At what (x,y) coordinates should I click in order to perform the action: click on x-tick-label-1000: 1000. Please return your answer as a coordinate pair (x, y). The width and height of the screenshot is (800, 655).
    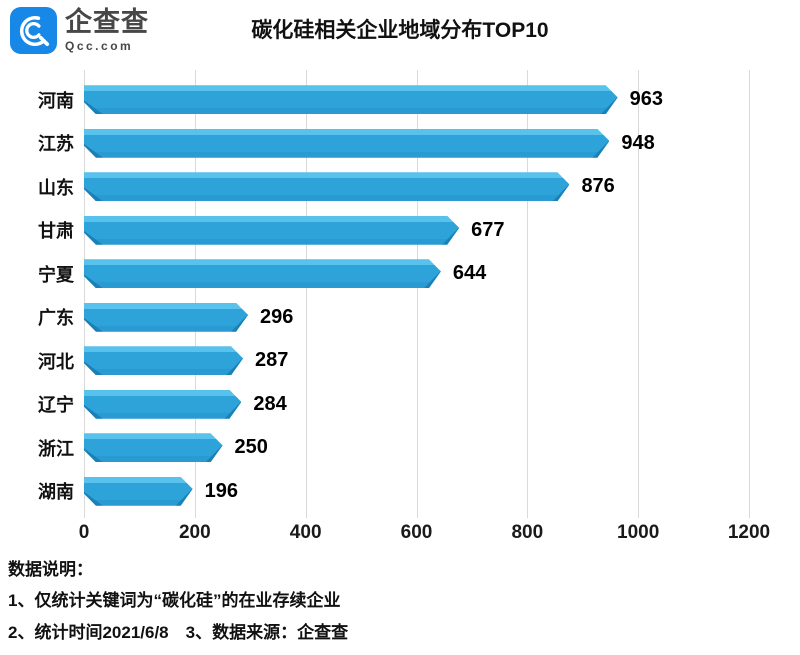
    Looking at the image, I should click on (638, 532).